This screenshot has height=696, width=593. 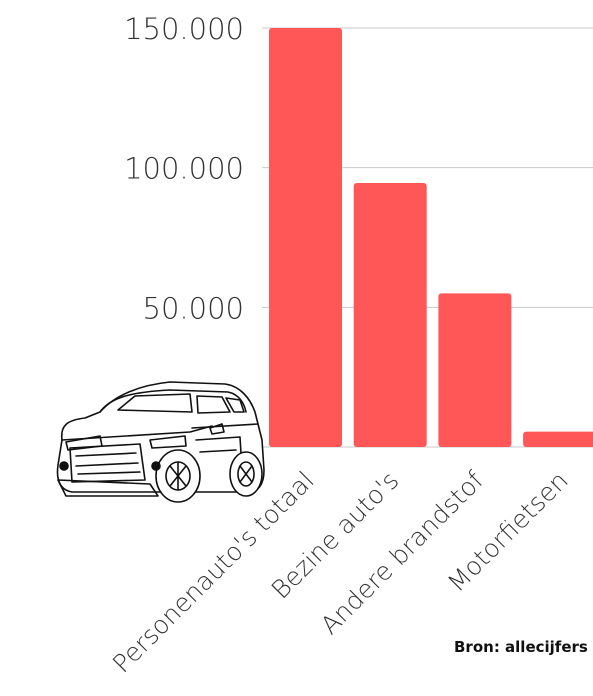 I want to click on x-tick-label: Andere brandstof, so click(x=402, y=553).